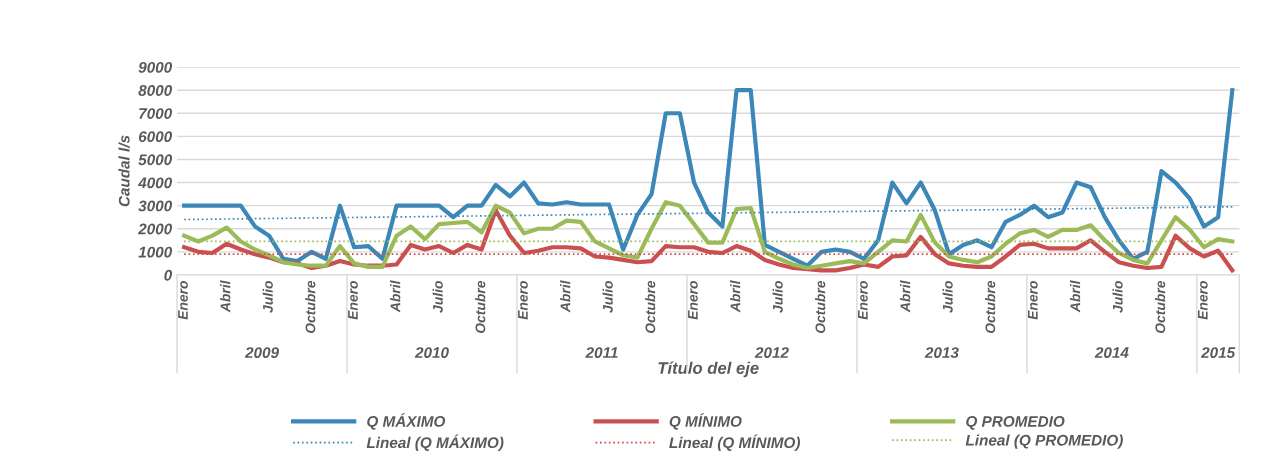  What do you see at coordinates (168, 275) in the screenshot?
I see `y-tick-label: 0` at bounding box center [168, 275].